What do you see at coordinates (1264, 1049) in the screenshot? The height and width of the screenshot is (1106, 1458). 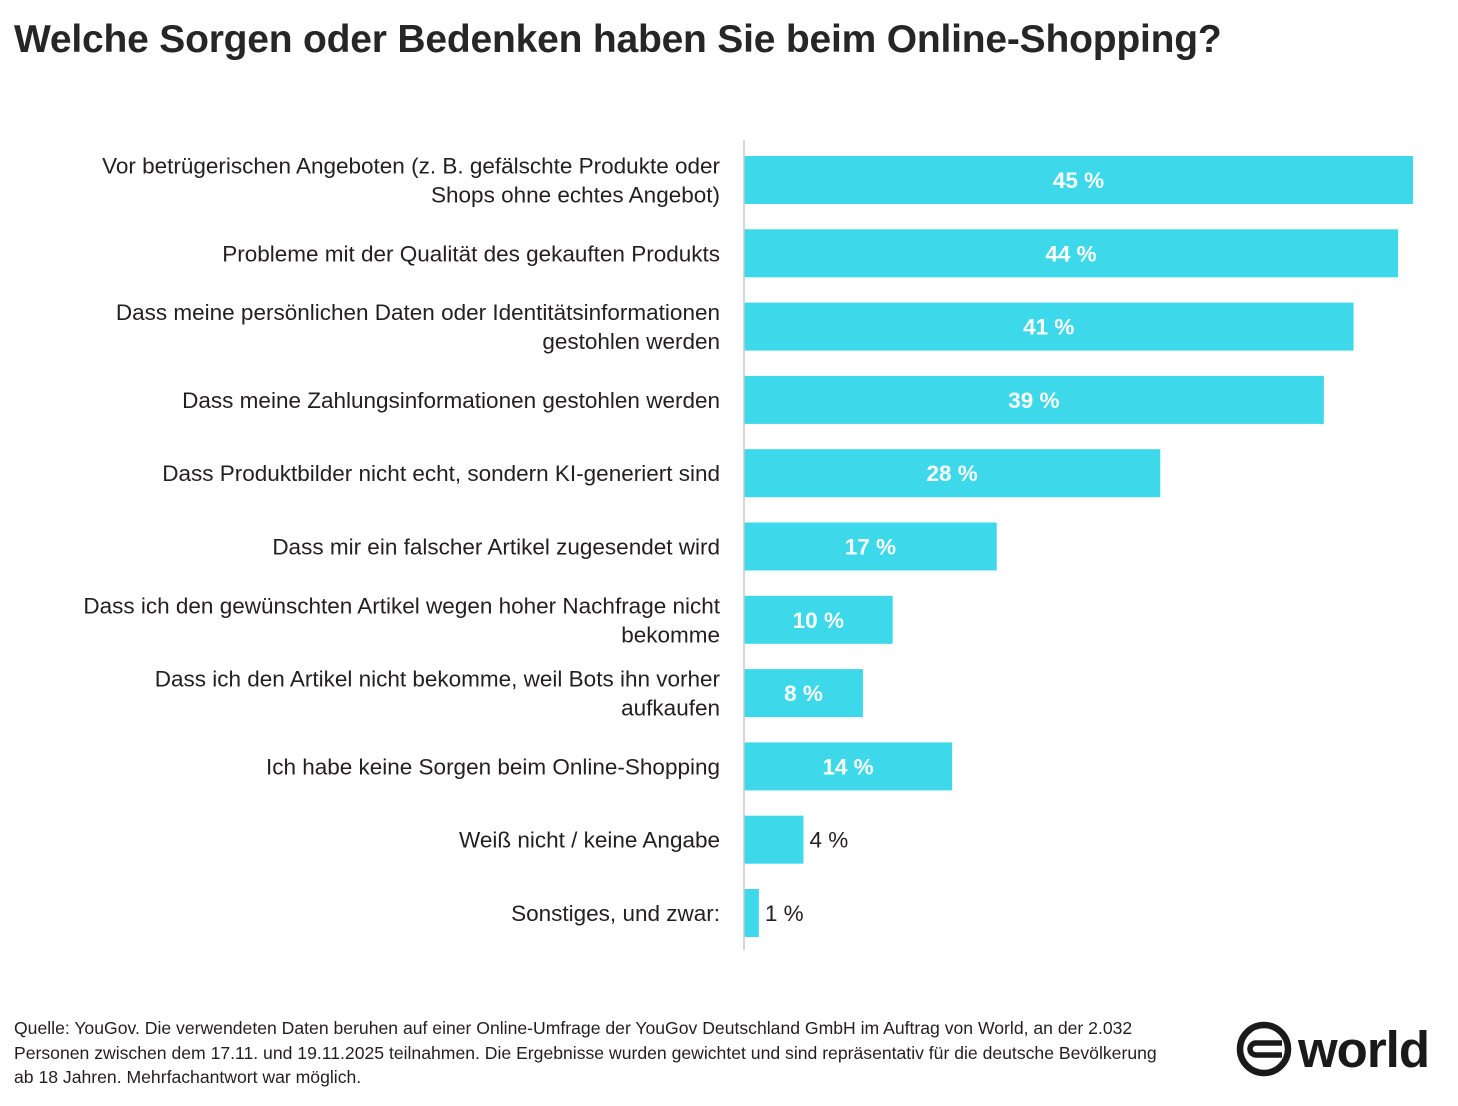 I see `world-logo-icon` at bounding box center [1264, 1049].